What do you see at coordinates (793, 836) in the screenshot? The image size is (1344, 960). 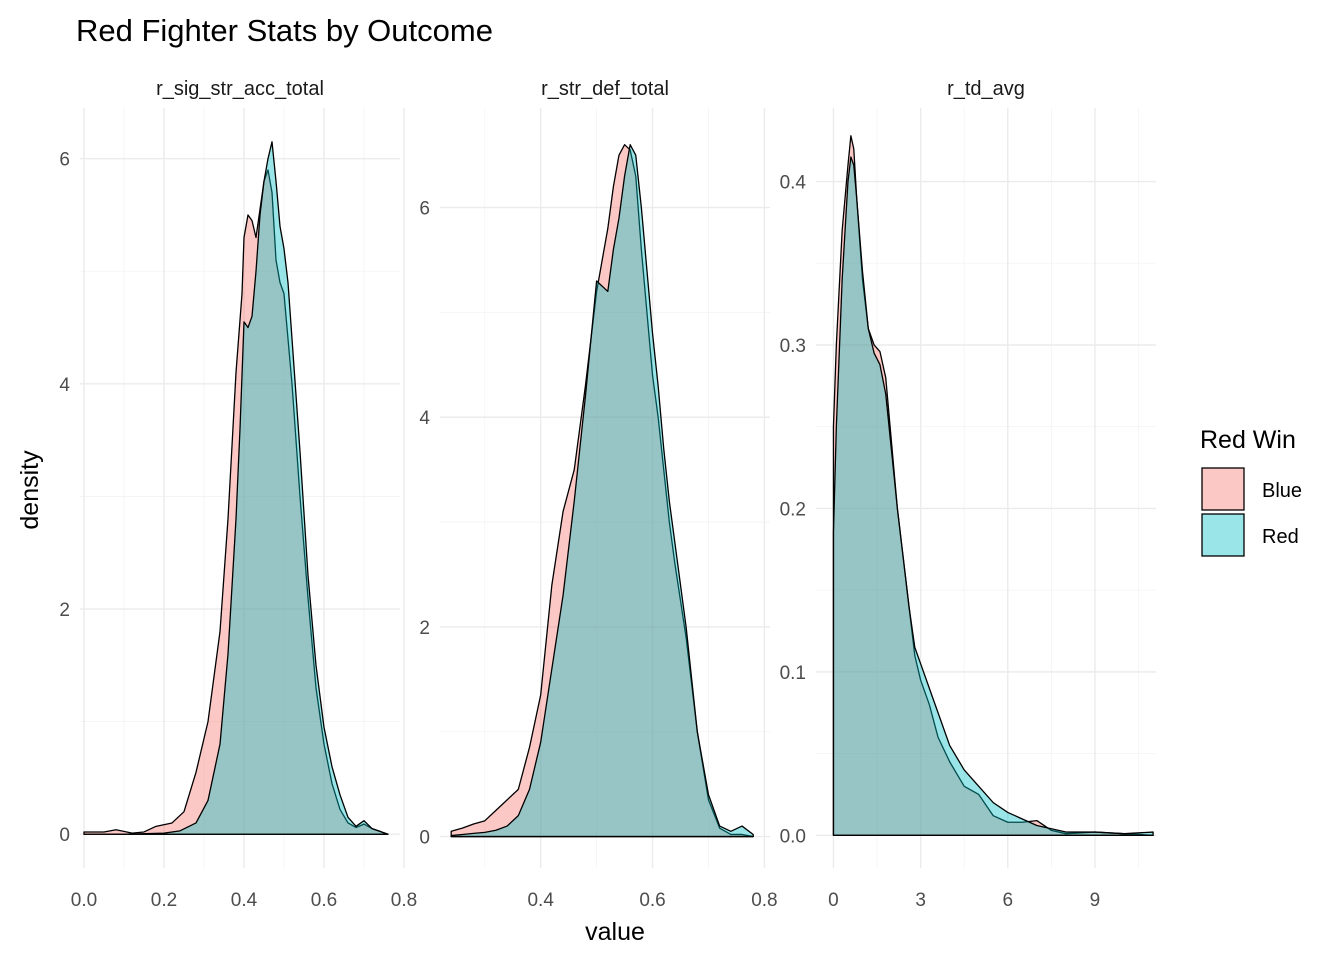 I see `y-tick-label: 0.0` at bounding box center [793, 836].